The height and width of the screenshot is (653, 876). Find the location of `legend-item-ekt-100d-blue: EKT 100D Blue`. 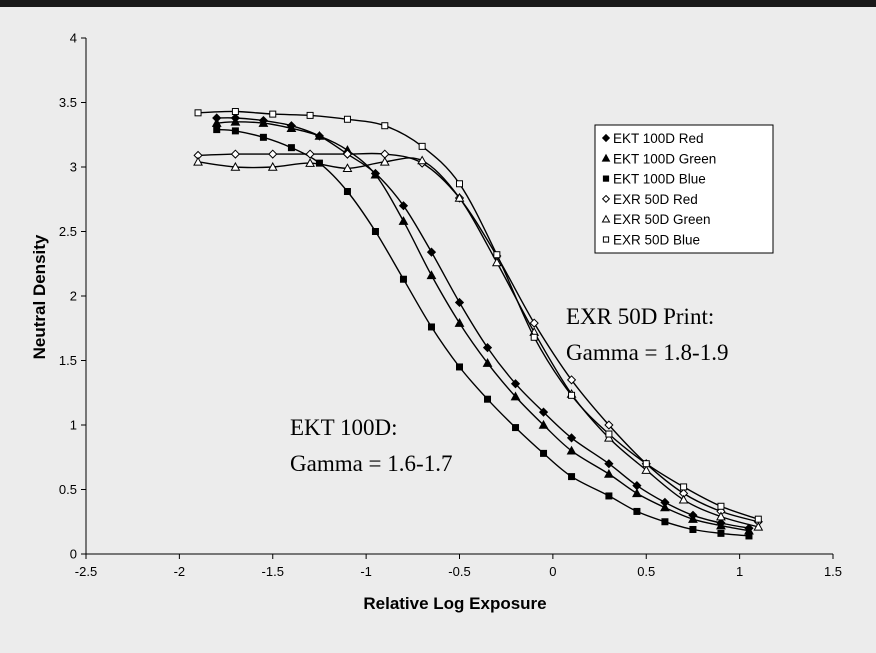

legend-item-ekt-100d-blue: EKT 100D Blue is located at coordinates (654, 179).